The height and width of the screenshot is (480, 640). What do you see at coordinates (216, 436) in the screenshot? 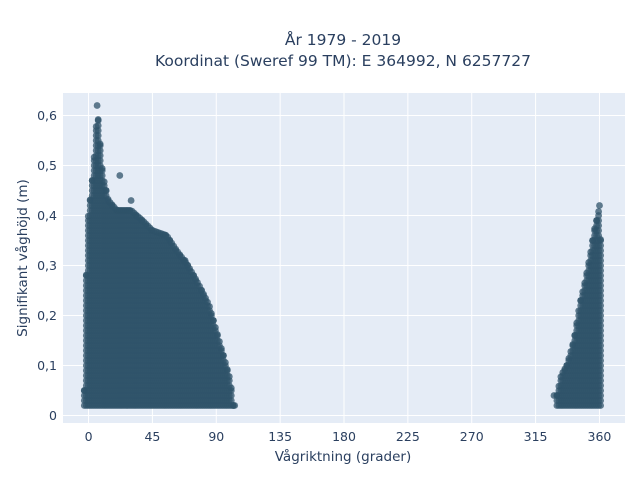
I see `x-tick-label: 90` at bounding box center [216, 436].